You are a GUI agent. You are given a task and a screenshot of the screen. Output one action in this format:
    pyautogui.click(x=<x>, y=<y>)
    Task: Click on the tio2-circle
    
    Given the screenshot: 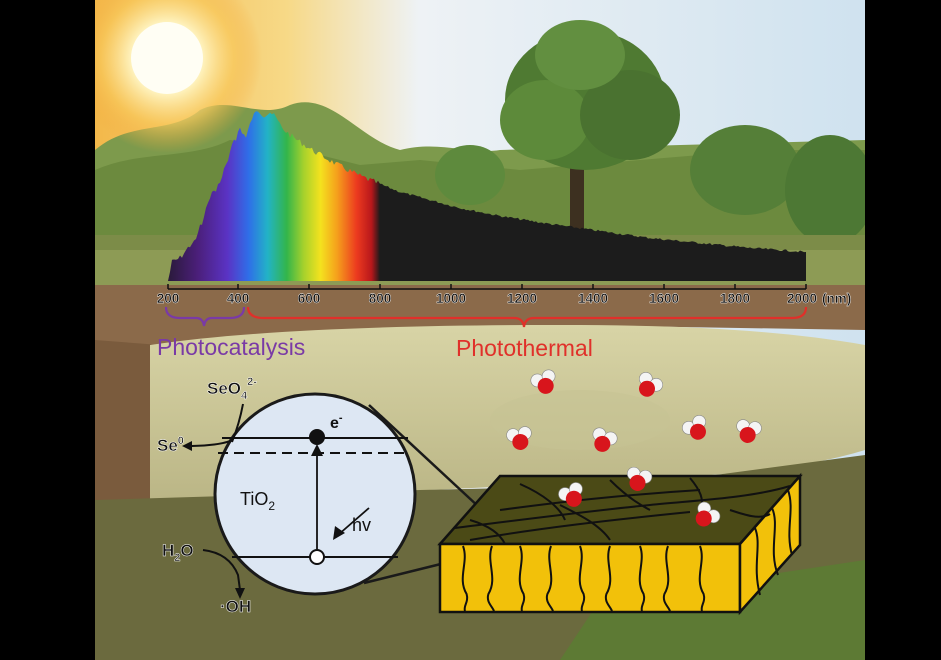 What is the action you would take?
    pyautogui.click(x=315, y=494)
    